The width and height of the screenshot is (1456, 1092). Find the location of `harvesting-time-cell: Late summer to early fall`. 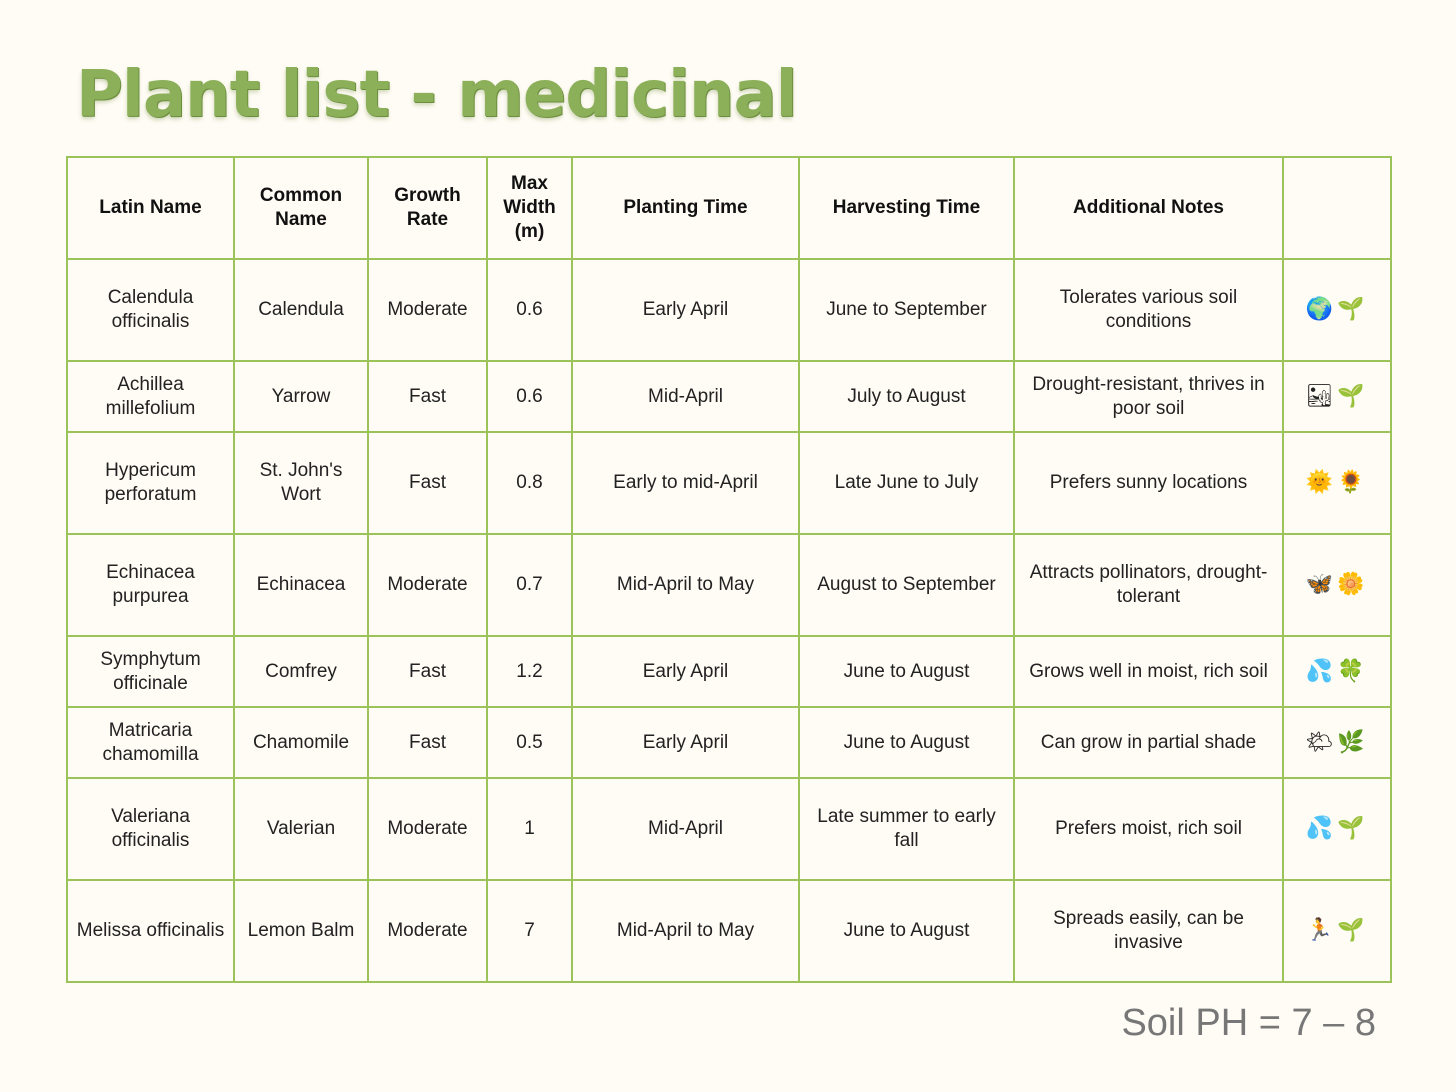

harvesting-time-cell: Late summer to early fall is located at coordinates (906, 829).